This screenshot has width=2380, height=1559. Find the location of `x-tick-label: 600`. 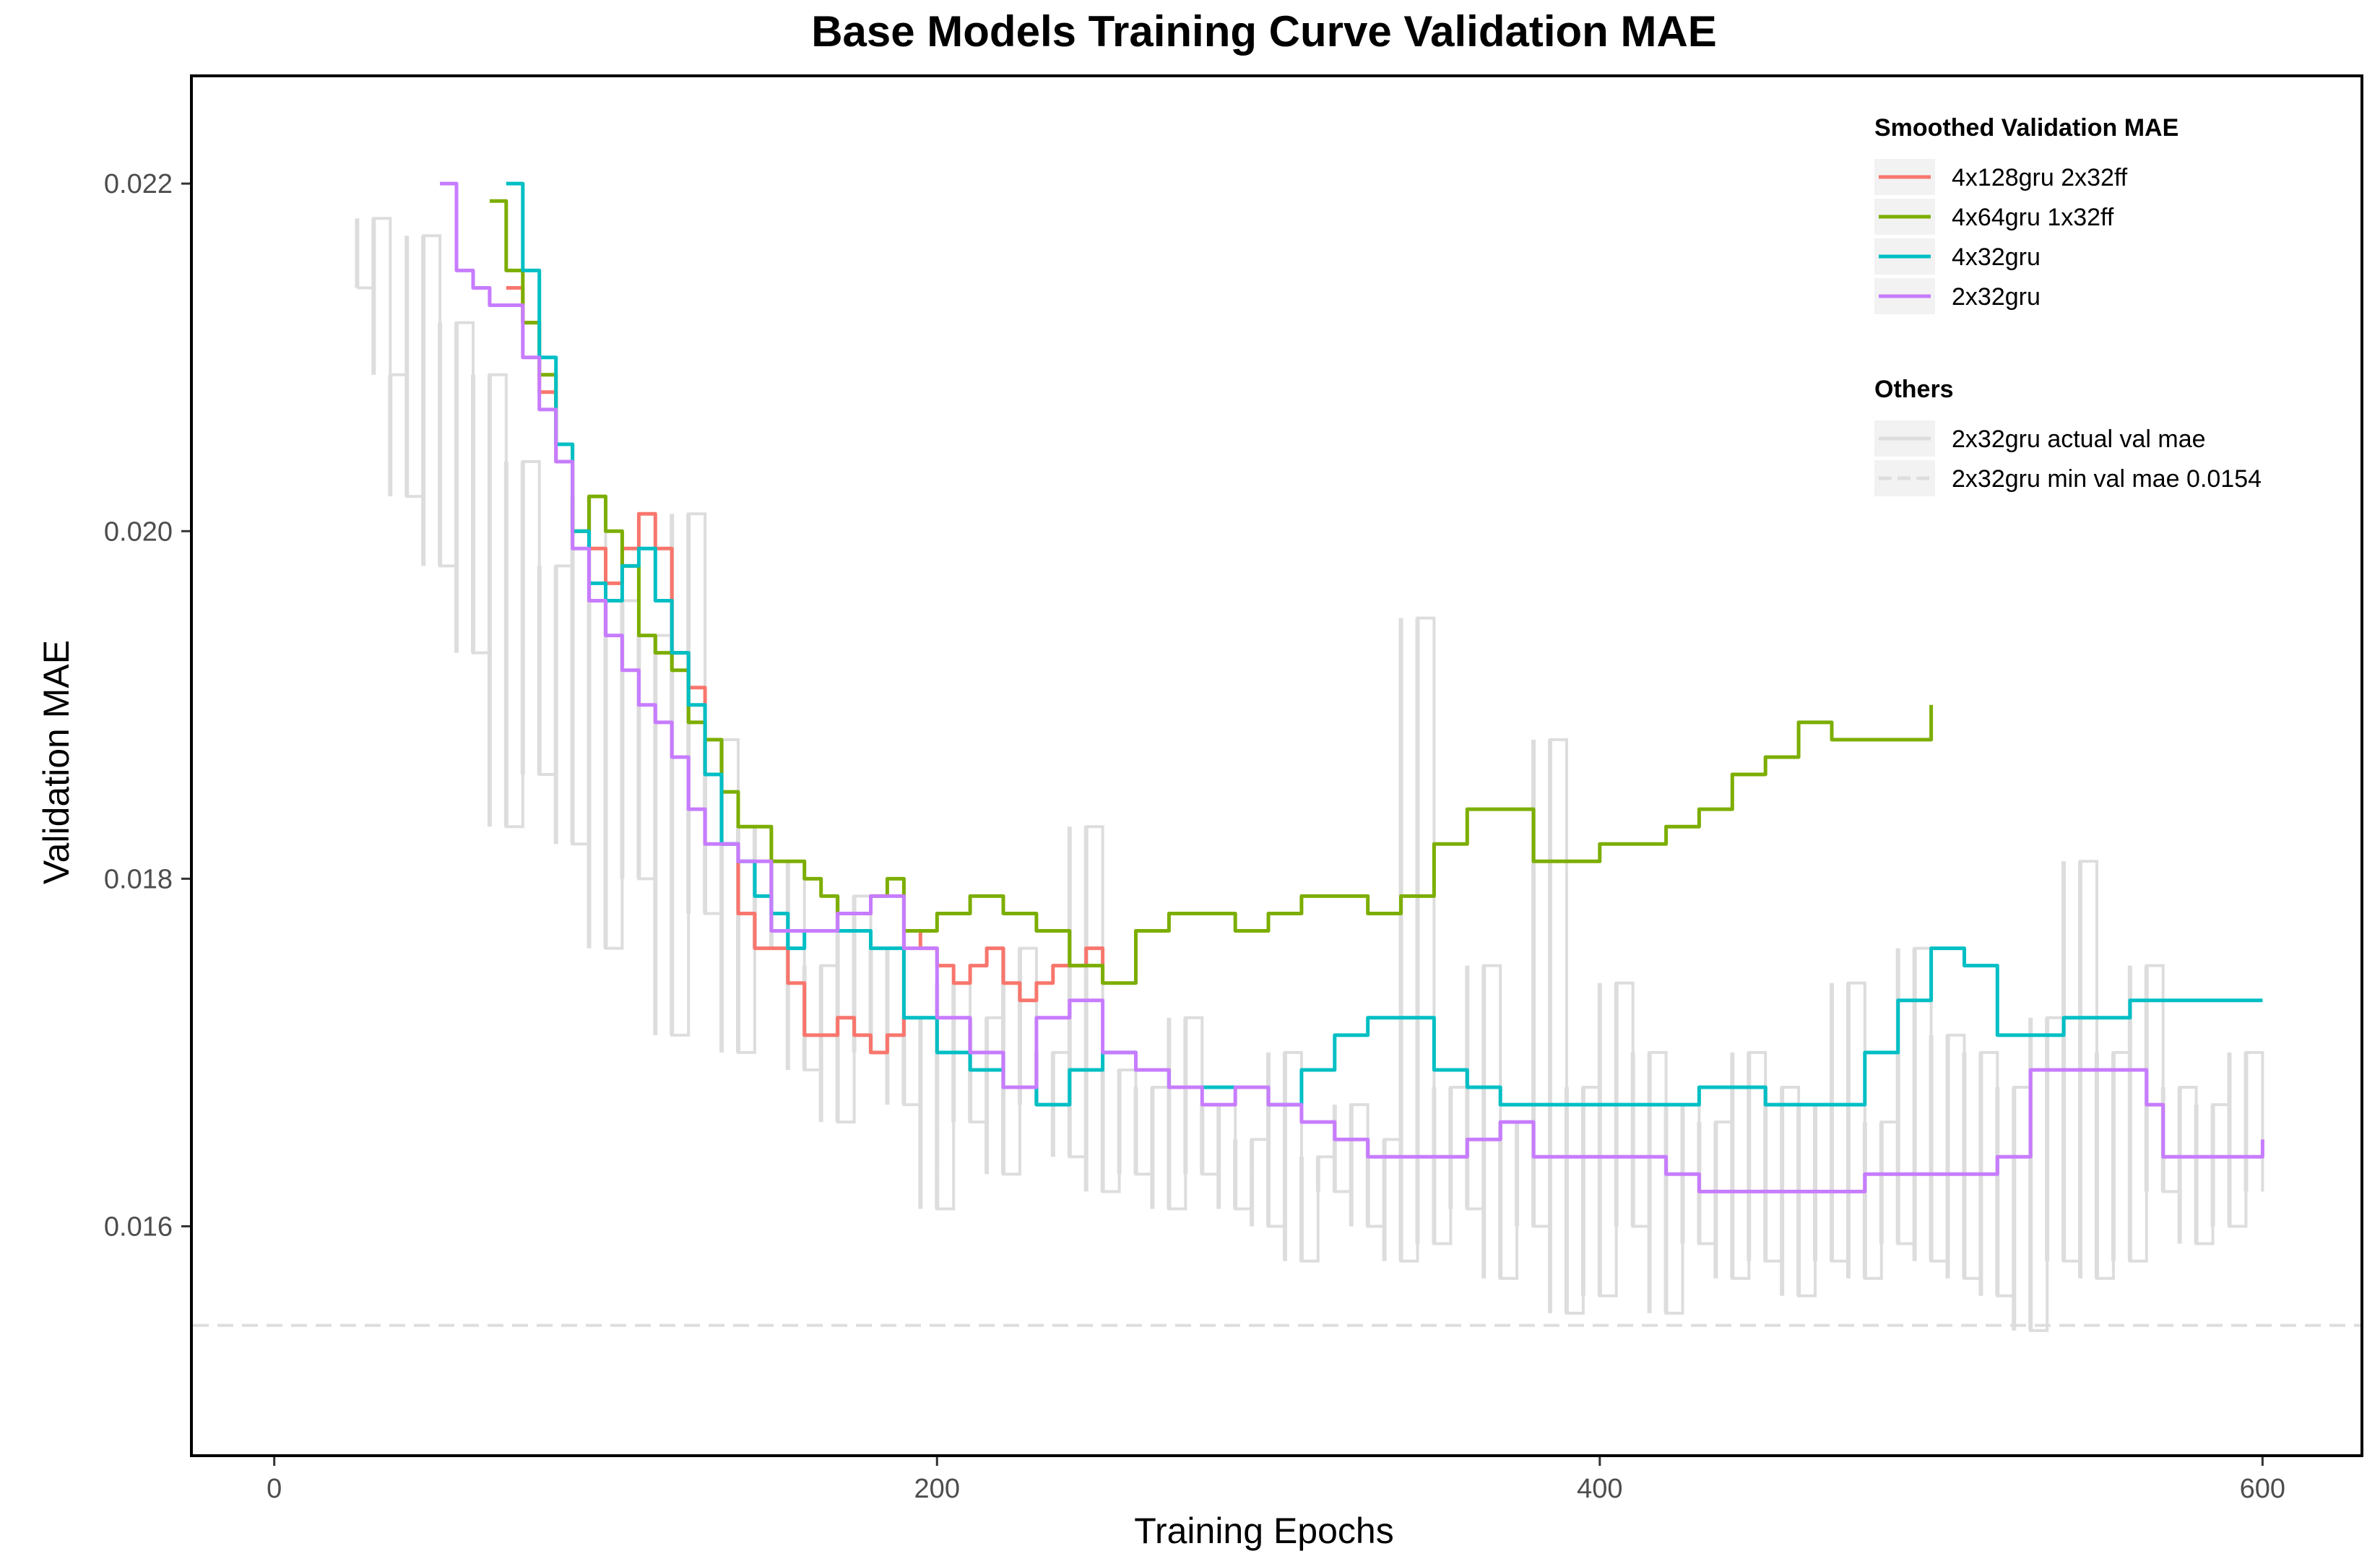

x-tick-label: 600 is located at coordinates (2262, 1489).